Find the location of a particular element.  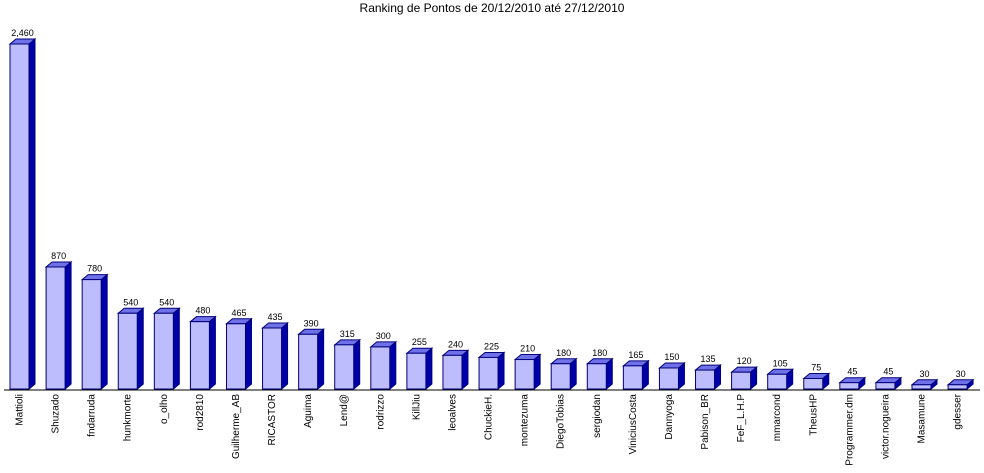

value-label: 870 is located at coordinates (58, 256).